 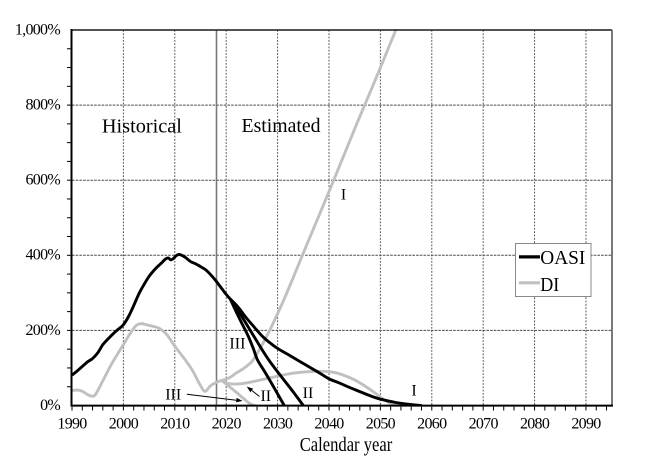 I want to click on svg-text: 2080, so click(x=535, y=424).